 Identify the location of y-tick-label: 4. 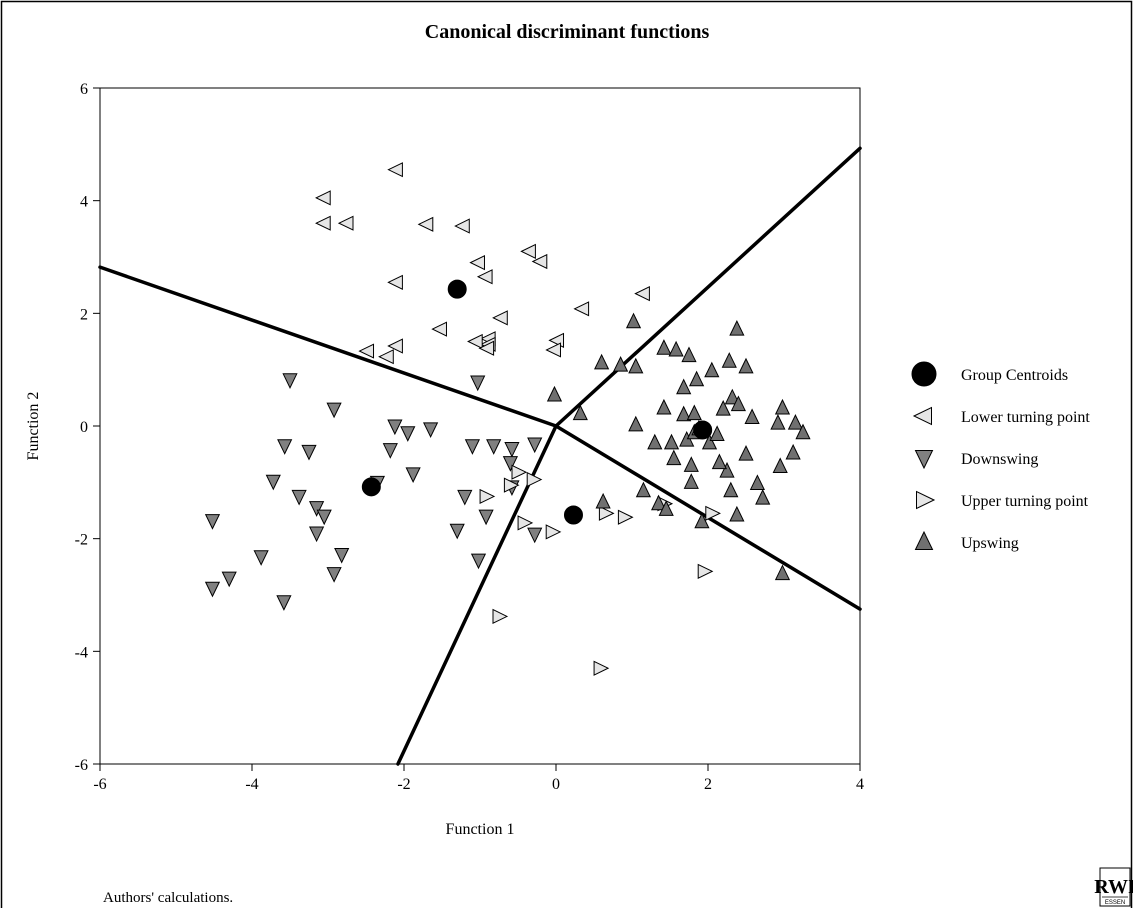
(84, 202).